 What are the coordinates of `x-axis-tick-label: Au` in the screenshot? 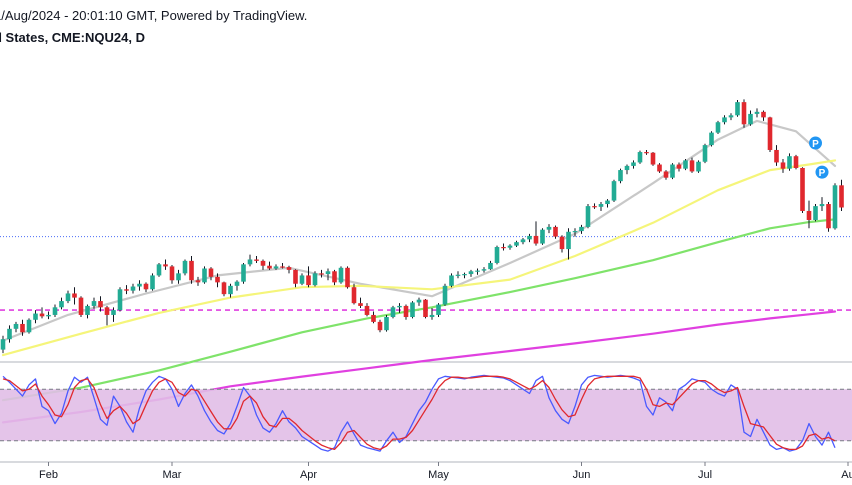 It's located at (846, 475).